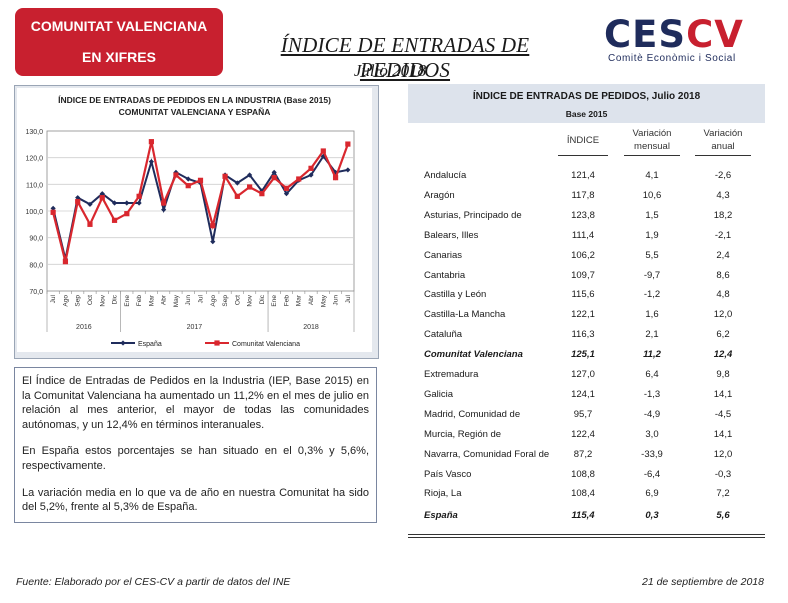  What do you see at coordinates (723, 133) in the screenshot?
I see `col-header-anual-line1: Variación` at bounding box center [723, 133].